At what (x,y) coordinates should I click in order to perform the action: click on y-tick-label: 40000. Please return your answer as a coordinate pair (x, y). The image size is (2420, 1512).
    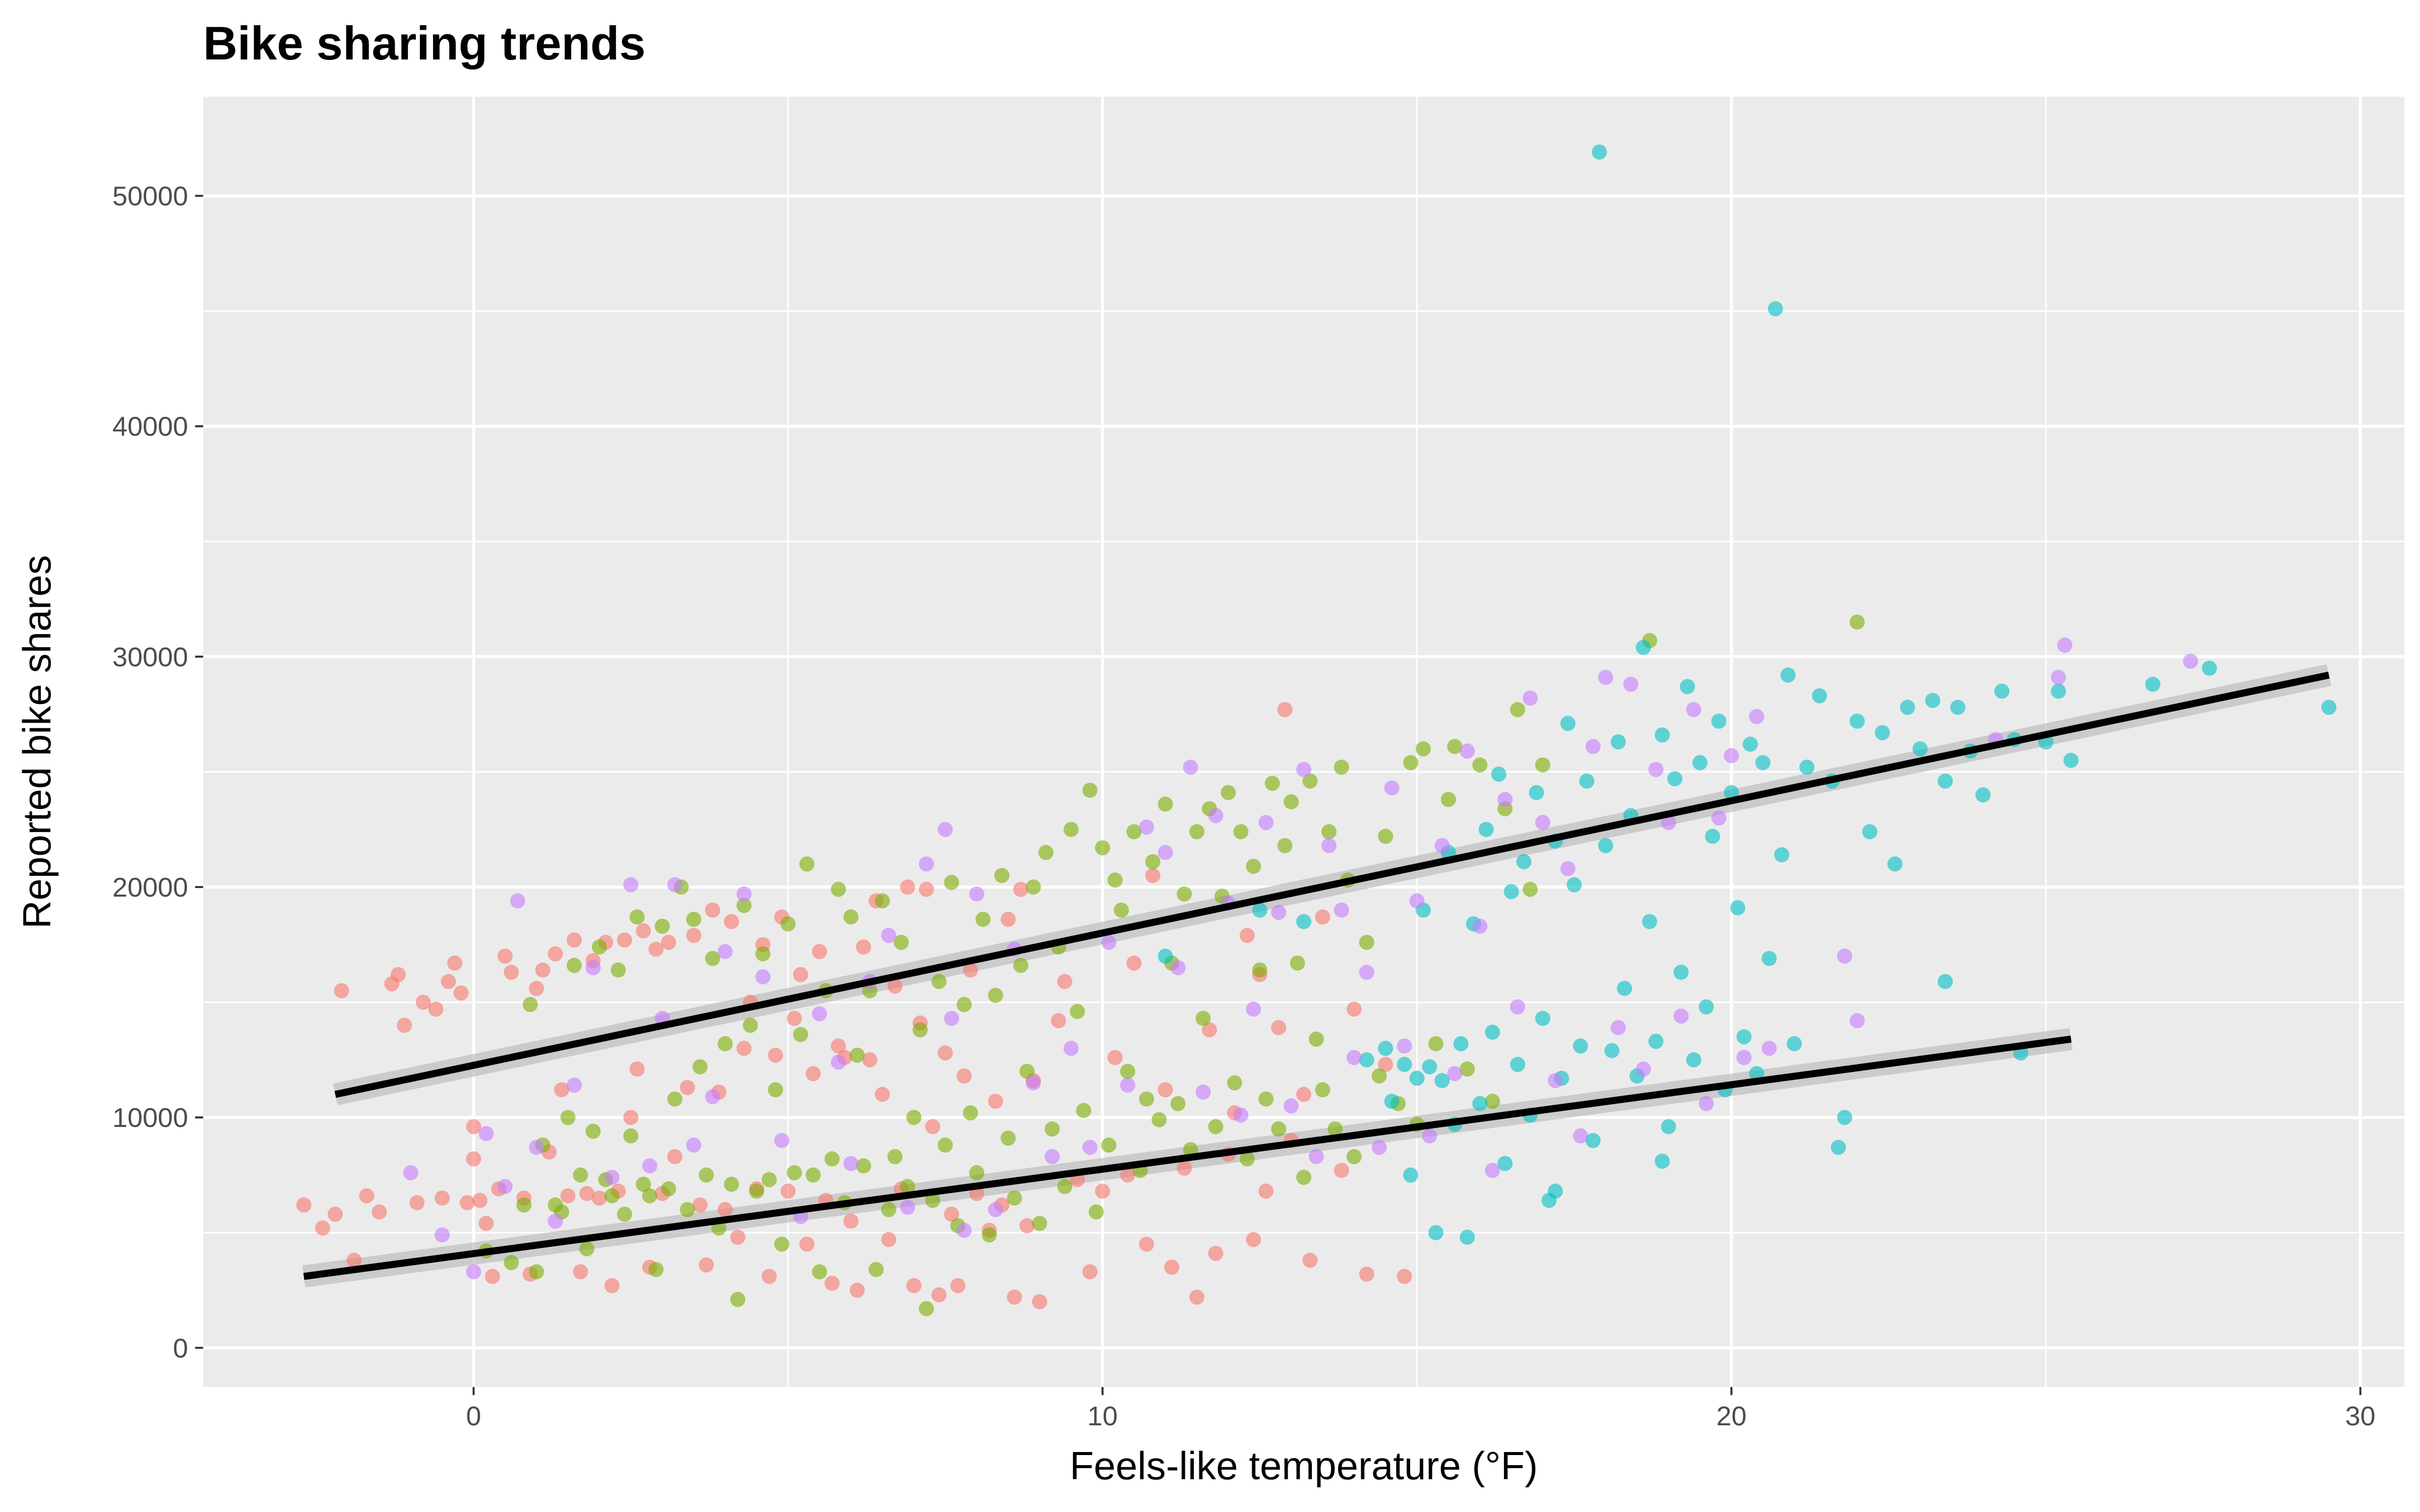
    Looking at the image, I should click on (150, 427).